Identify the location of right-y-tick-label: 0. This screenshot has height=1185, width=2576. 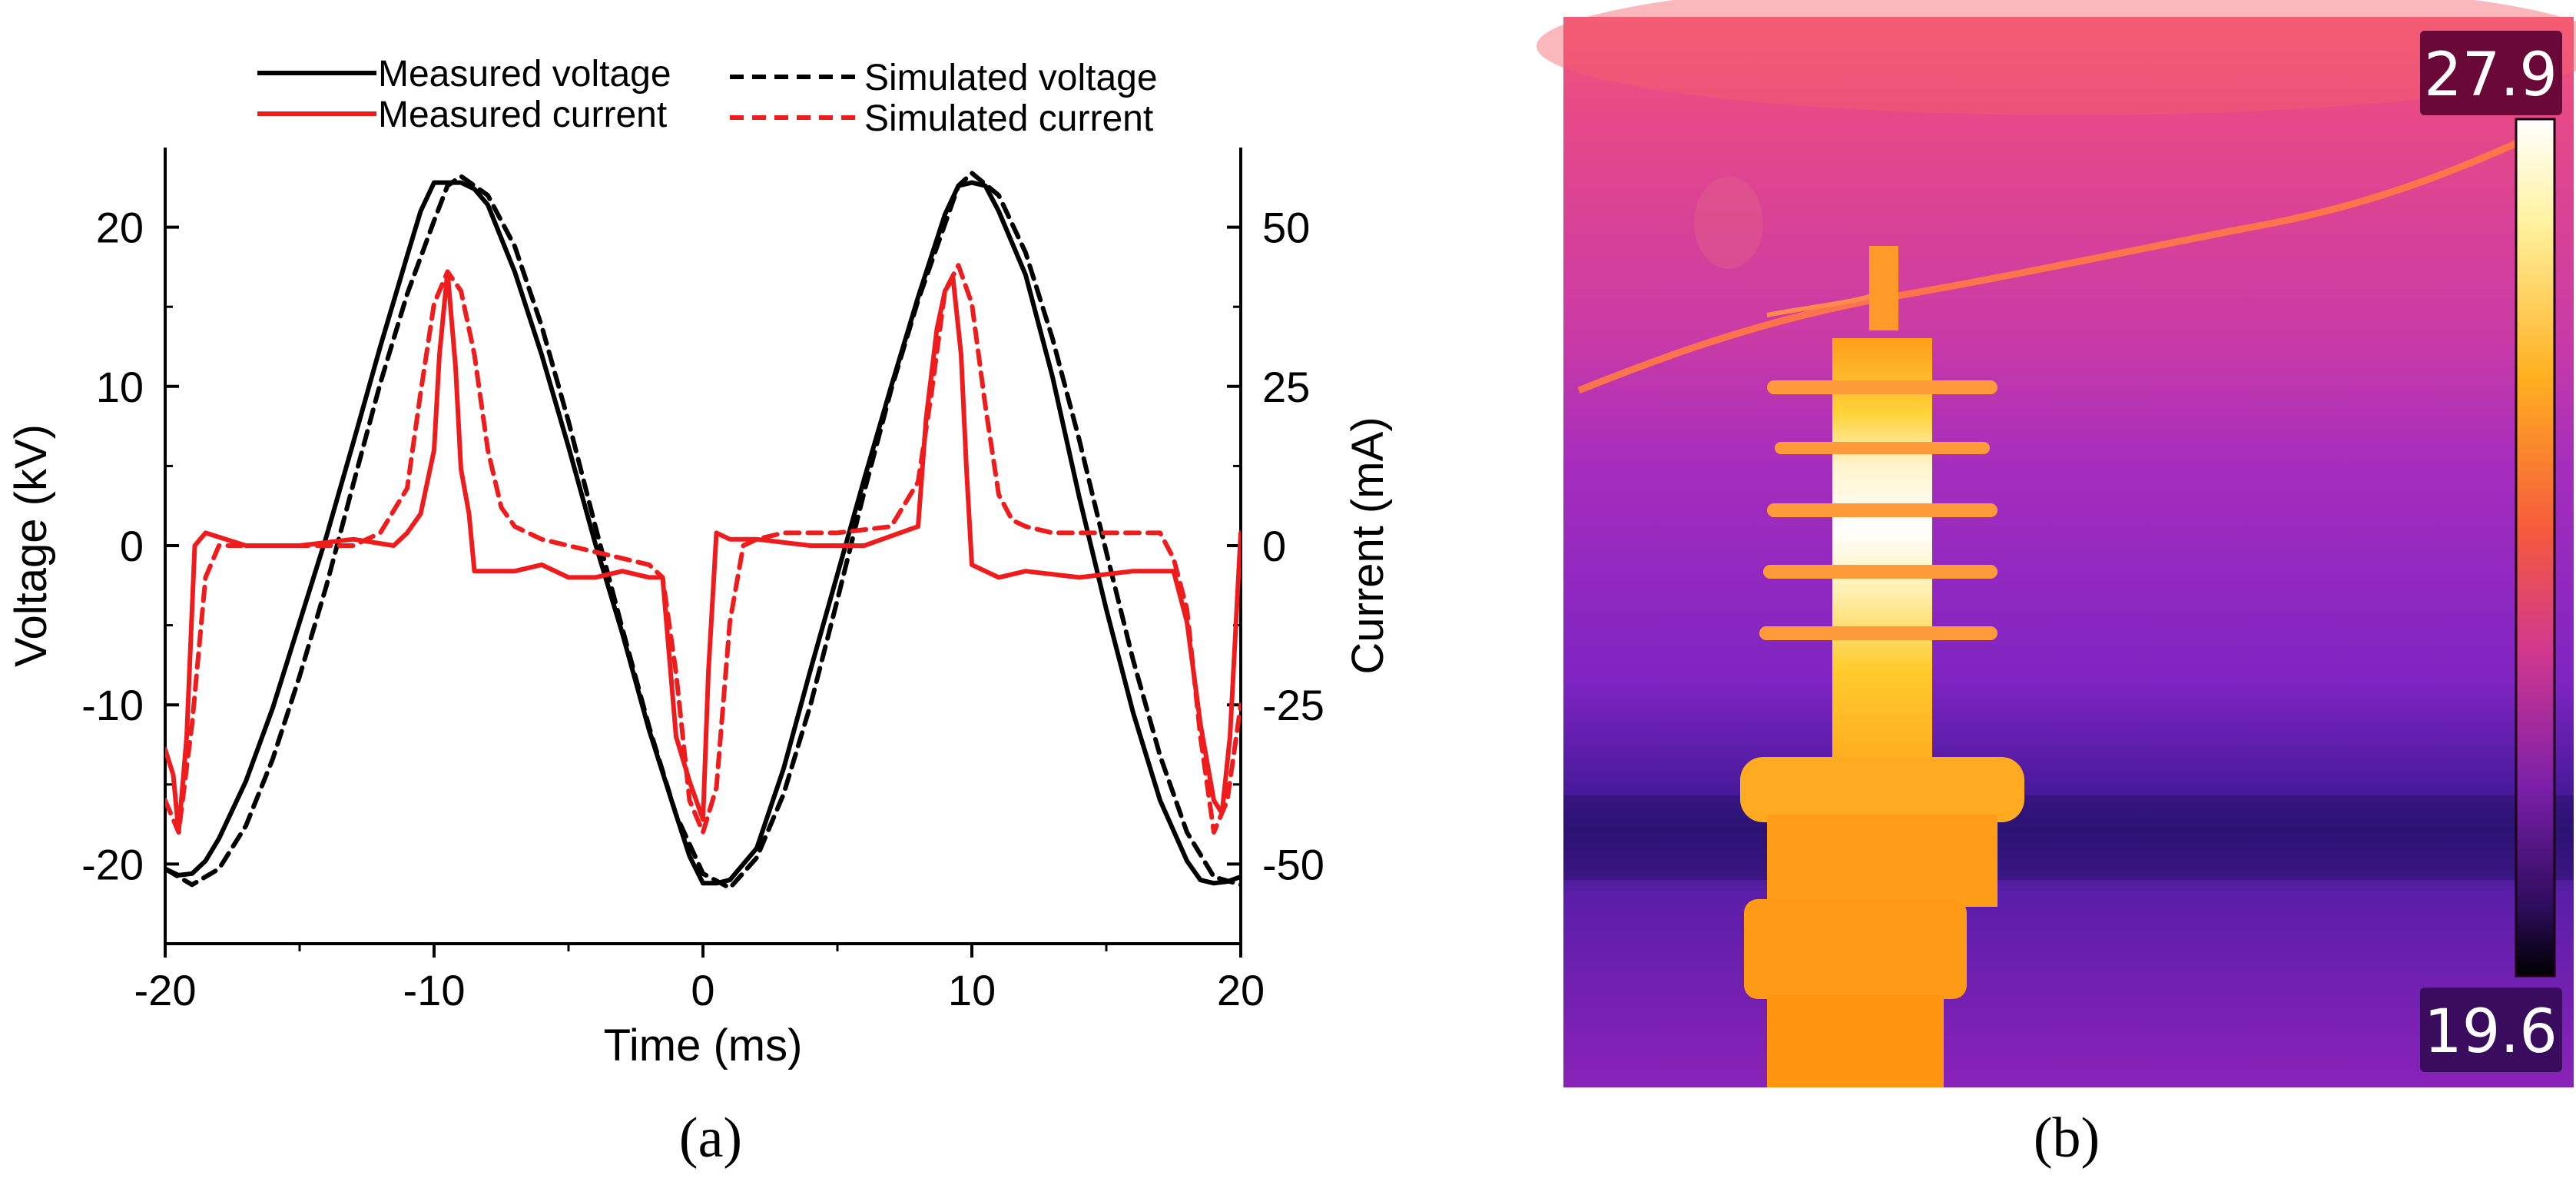
(1274, 546).